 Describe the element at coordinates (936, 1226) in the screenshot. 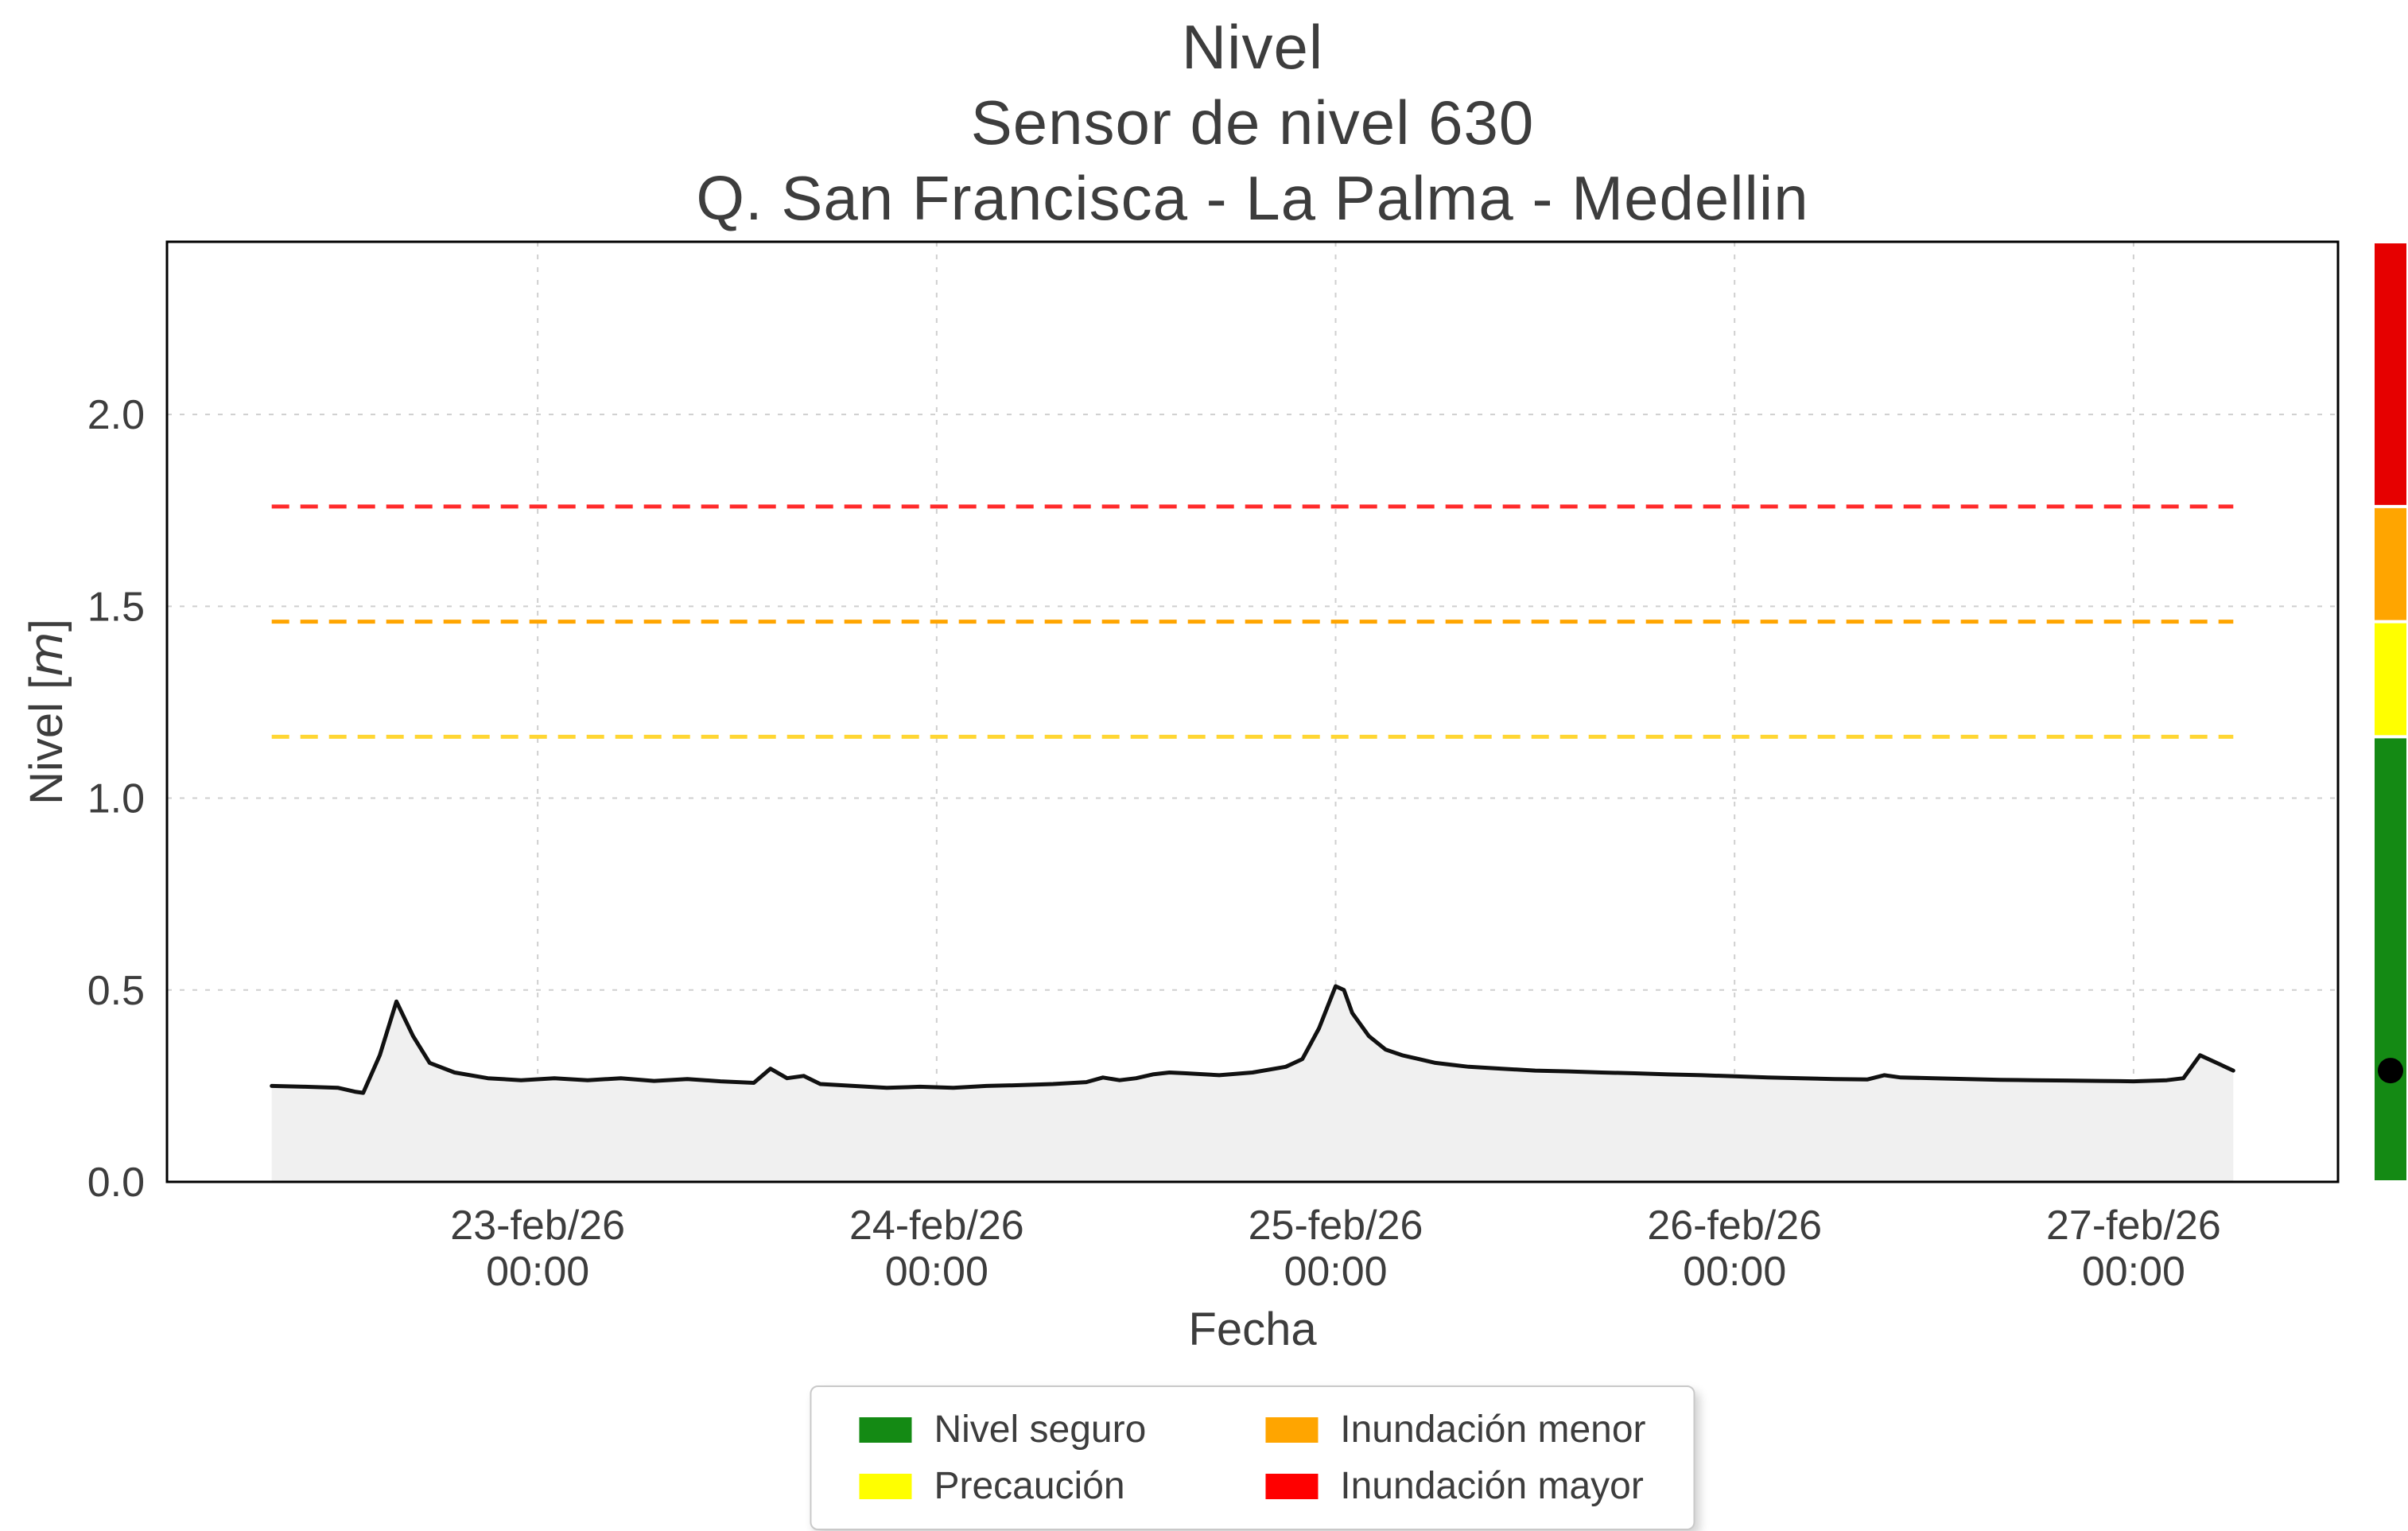

I see `x-tick-label-date: 24-feb/26` at that location.